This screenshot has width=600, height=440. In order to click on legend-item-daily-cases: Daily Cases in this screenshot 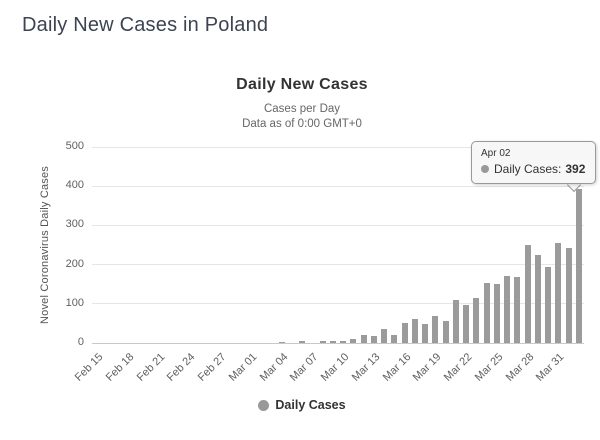, I will do `click(302, 405)`.